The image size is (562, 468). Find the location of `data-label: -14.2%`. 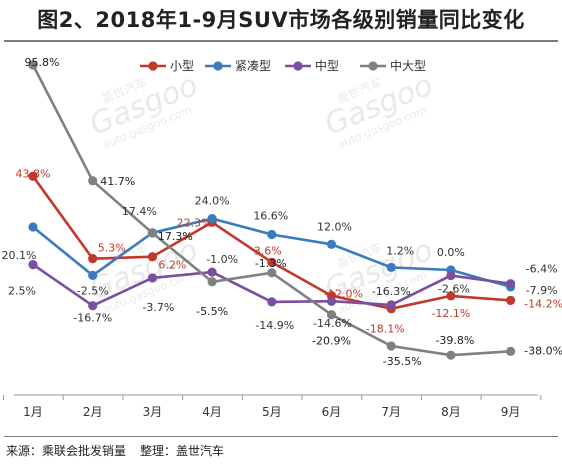

data-label: -14.2% is located at coordinates (543, 303).